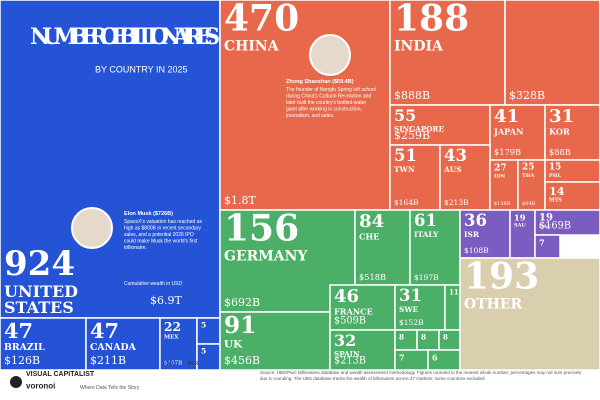  Describe the element at coordinates (309, 116) in the screenshot. I see `annotation-line: journalism, and sales.` at that location.